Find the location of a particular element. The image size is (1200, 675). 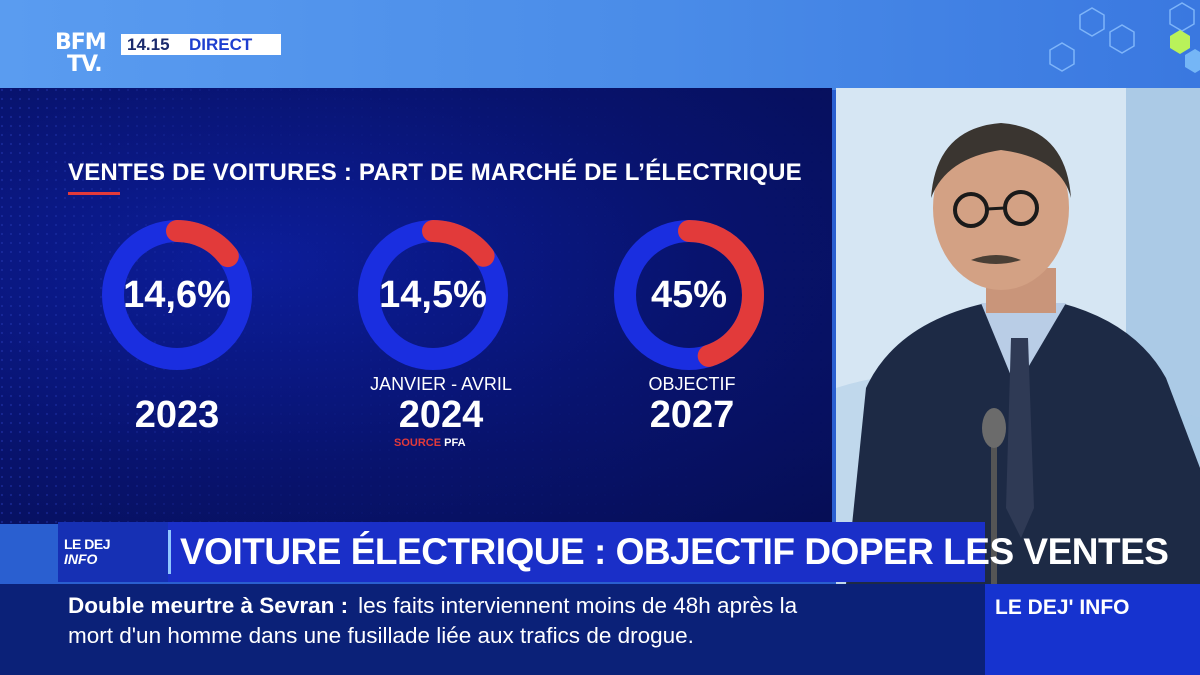

year-2027: 2027 is located at coordinates (692, 415).